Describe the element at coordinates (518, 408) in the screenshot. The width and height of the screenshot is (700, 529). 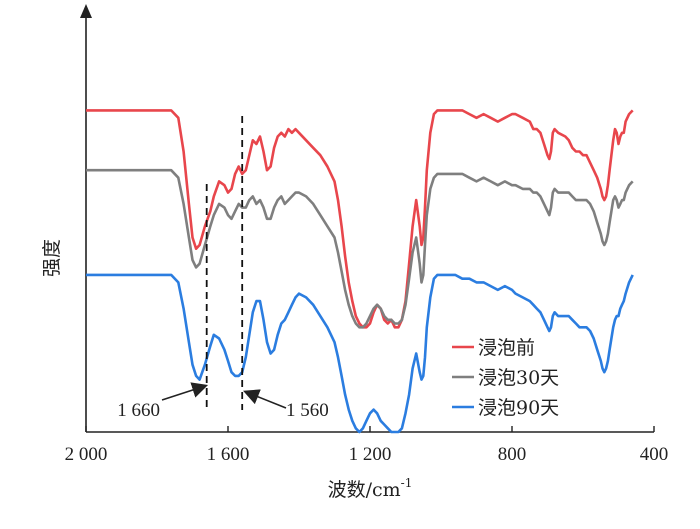
I see `legend-label-2: 浸泡90天` at that location.